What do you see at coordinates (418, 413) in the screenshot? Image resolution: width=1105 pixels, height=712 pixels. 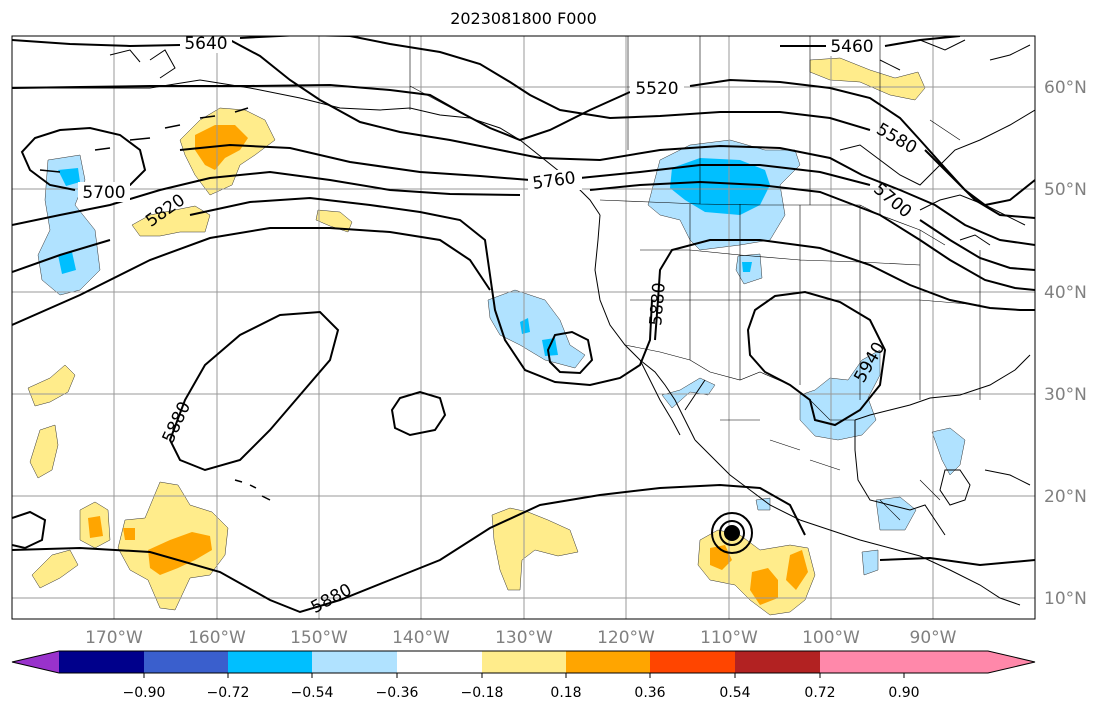 I see `contour-small-ring` at bounding box center [418, 413].